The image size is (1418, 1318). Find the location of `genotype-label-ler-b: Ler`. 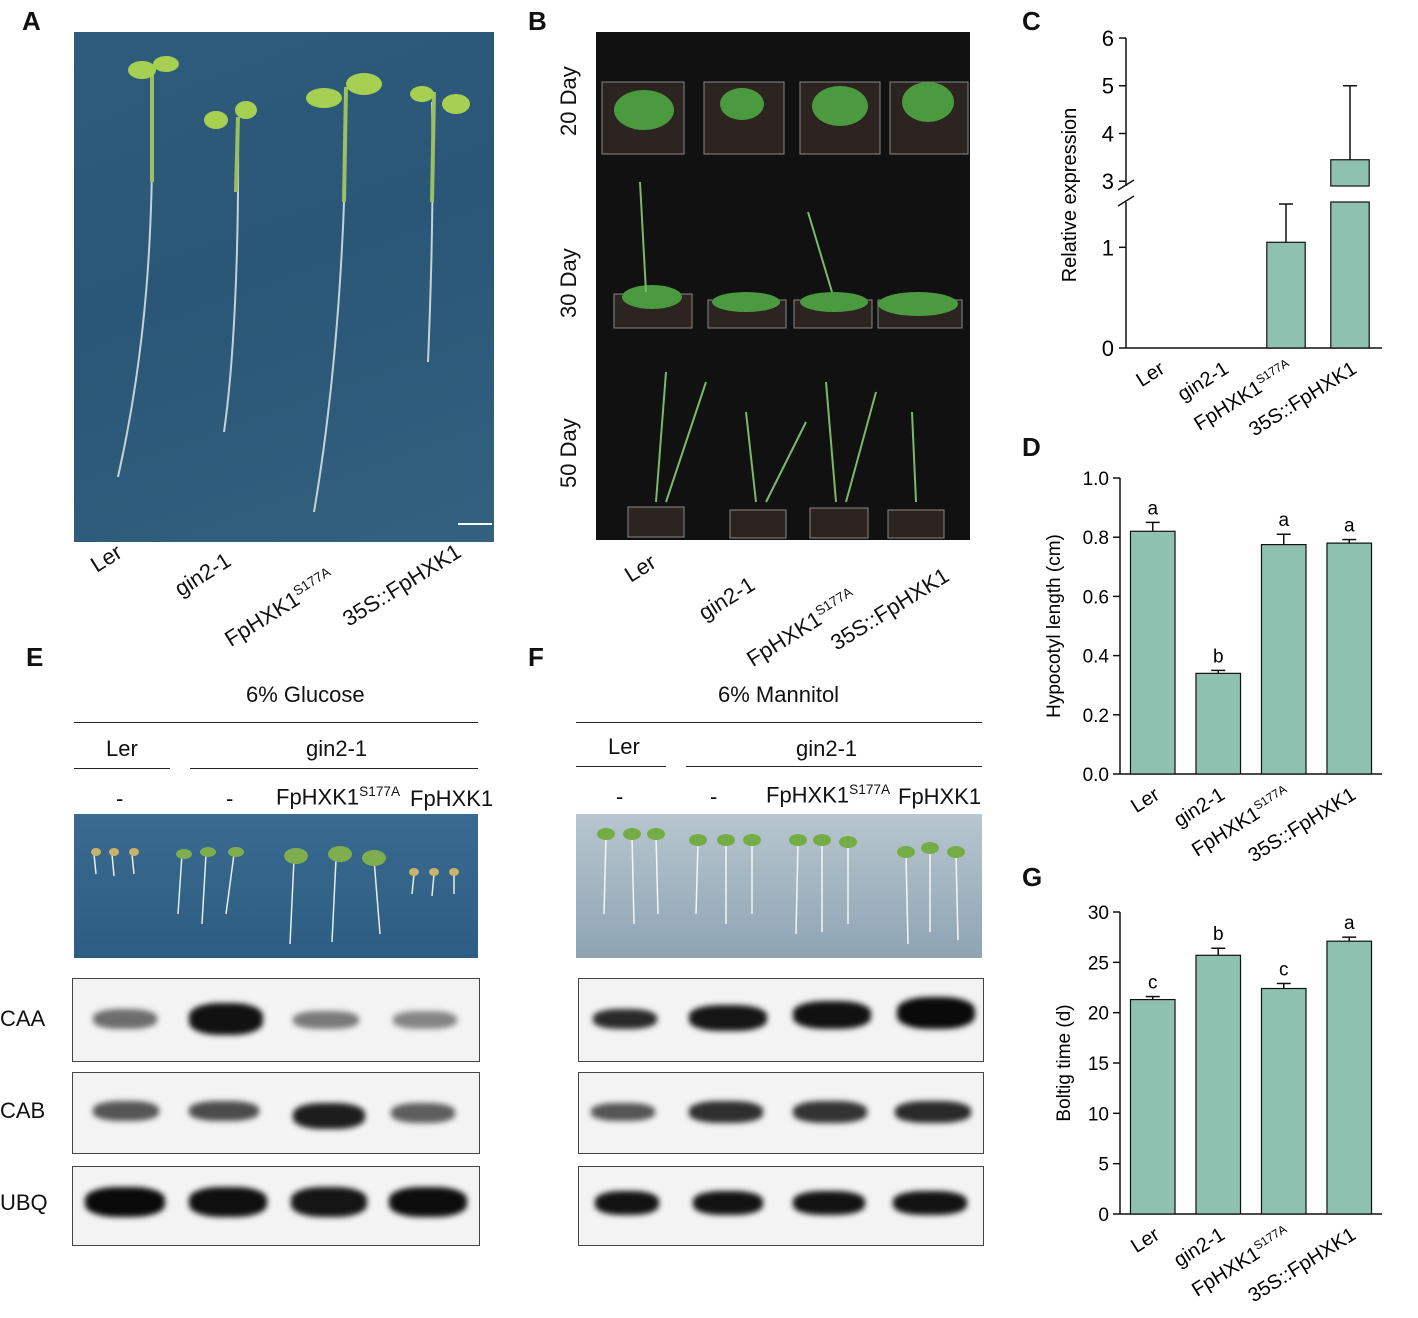

genotype-label-ler-b: Ler is located at coordinates (640, 568).